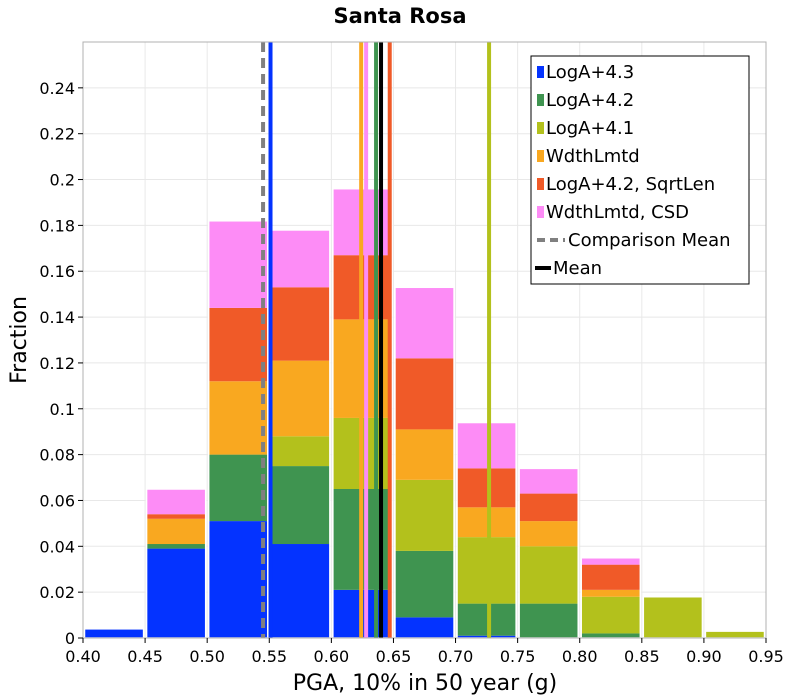 The image size is (800, 700). What do you see at coordinates (57, 271) in the screenshot?
I see `y-tick-label: 0.16` at bounding box center [57, 271].